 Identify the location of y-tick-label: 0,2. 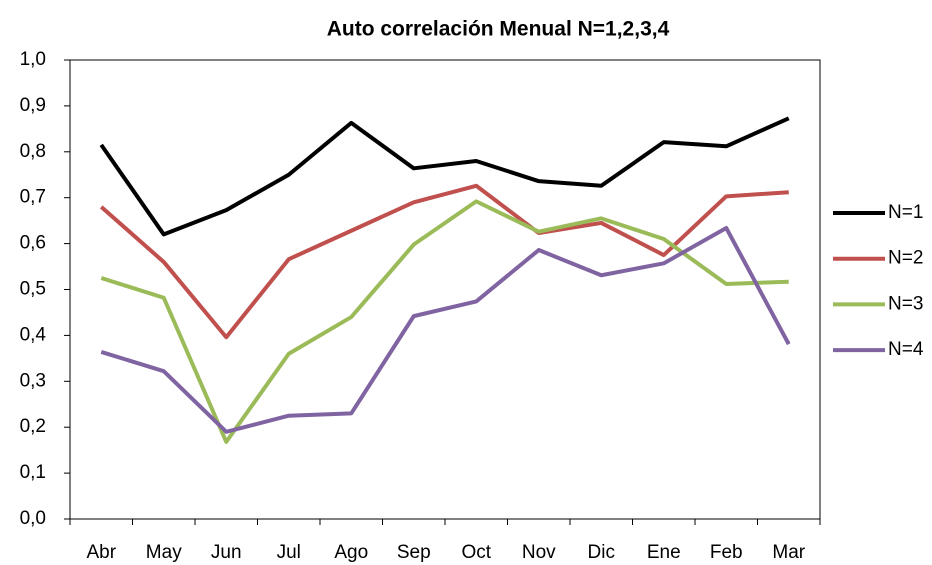
(33, 426).